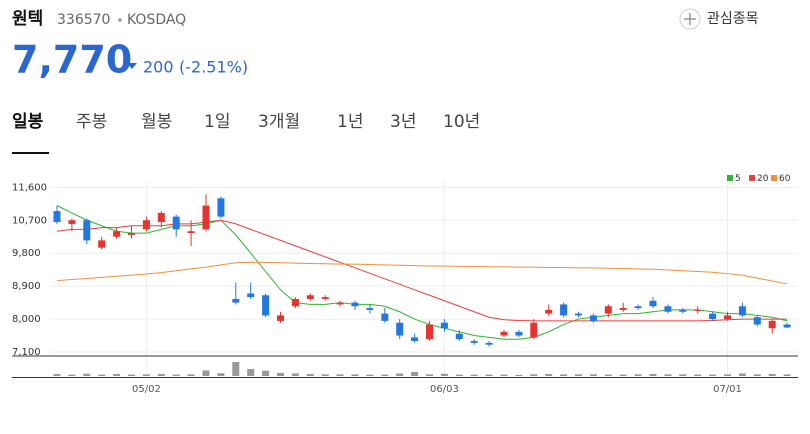 The height and width of the screenshot is (434, 810). Describe the element at coordinates (28, 122) in the screenshot. I see `tab: 일봉` at that location.